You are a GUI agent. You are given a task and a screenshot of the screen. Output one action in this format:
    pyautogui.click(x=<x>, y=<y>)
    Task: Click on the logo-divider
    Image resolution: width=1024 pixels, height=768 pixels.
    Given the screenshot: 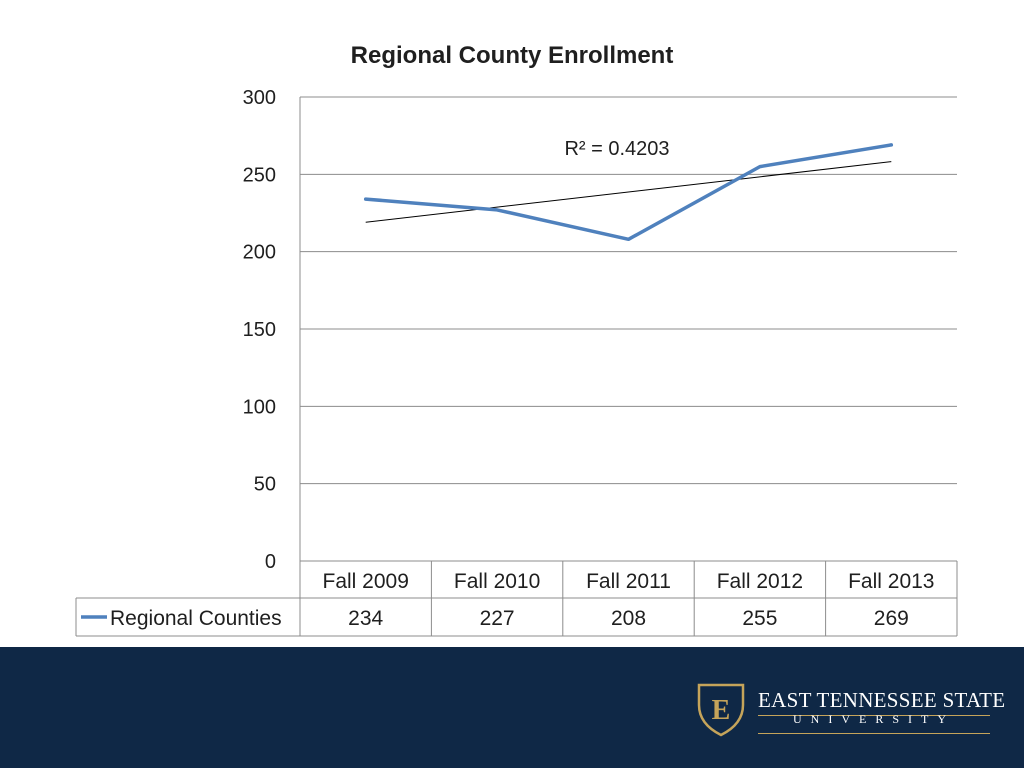 What is the action you would take?
    pyautogui.click(x=874, y=733)
    